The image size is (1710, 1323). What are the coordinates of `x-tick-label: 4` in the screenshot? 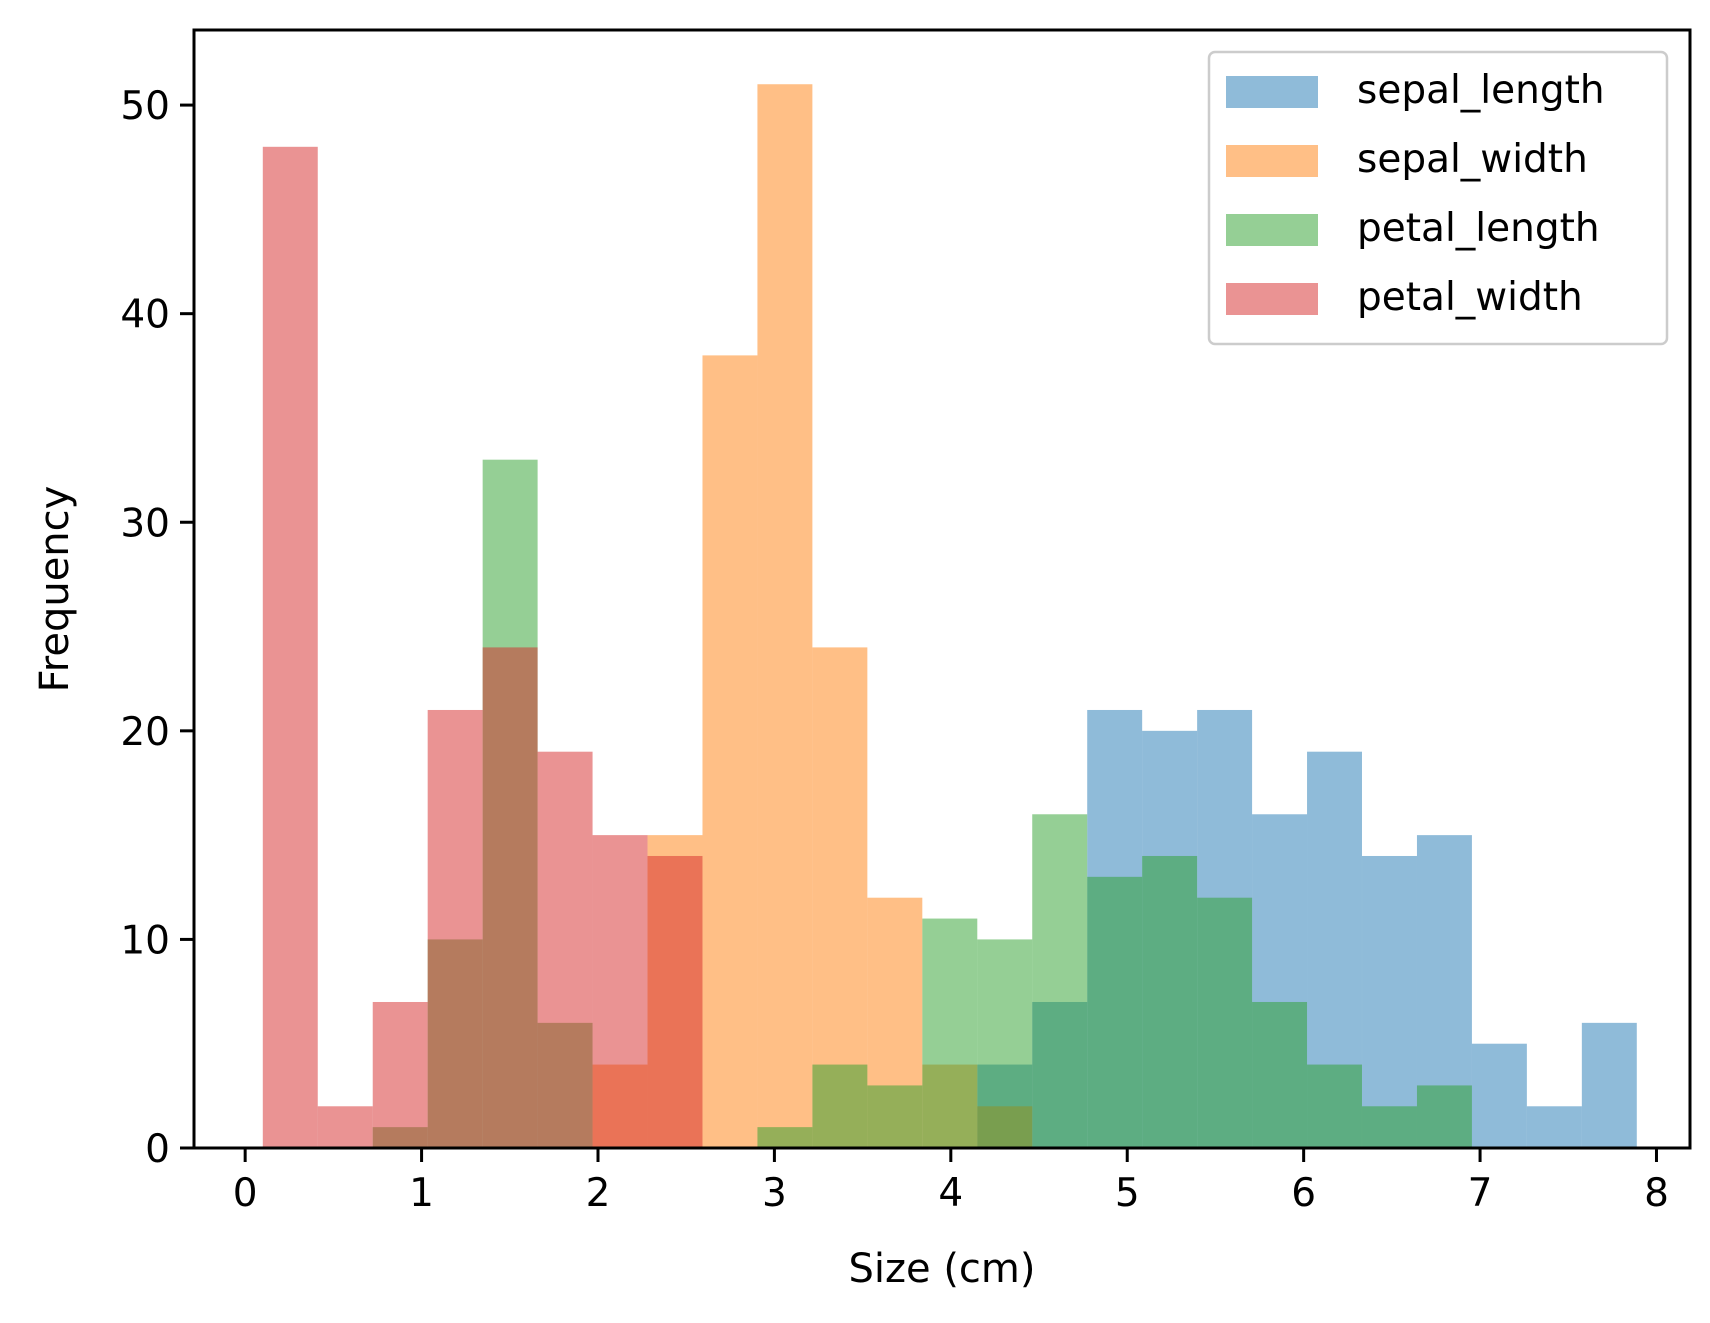 It's located at (950, 1193).